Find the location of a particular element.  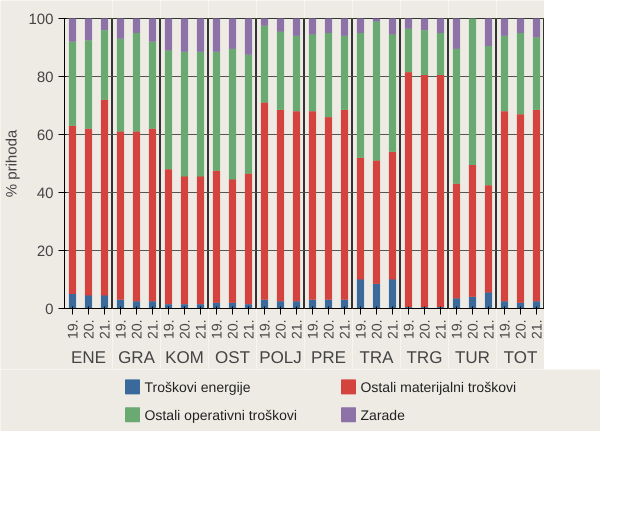

x-axis-title: TOT is located at coordinates (521, 357).